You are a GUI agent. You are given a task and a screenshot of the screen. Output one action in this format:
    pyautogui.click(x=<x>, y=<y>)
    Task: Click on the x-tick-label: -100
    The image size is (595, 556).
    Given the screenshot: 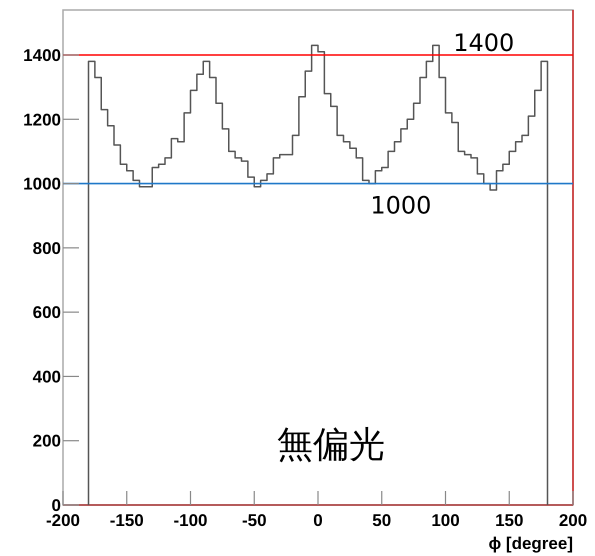 What is the action you would take?
    pyautogui.click(x=190, y=520)
    